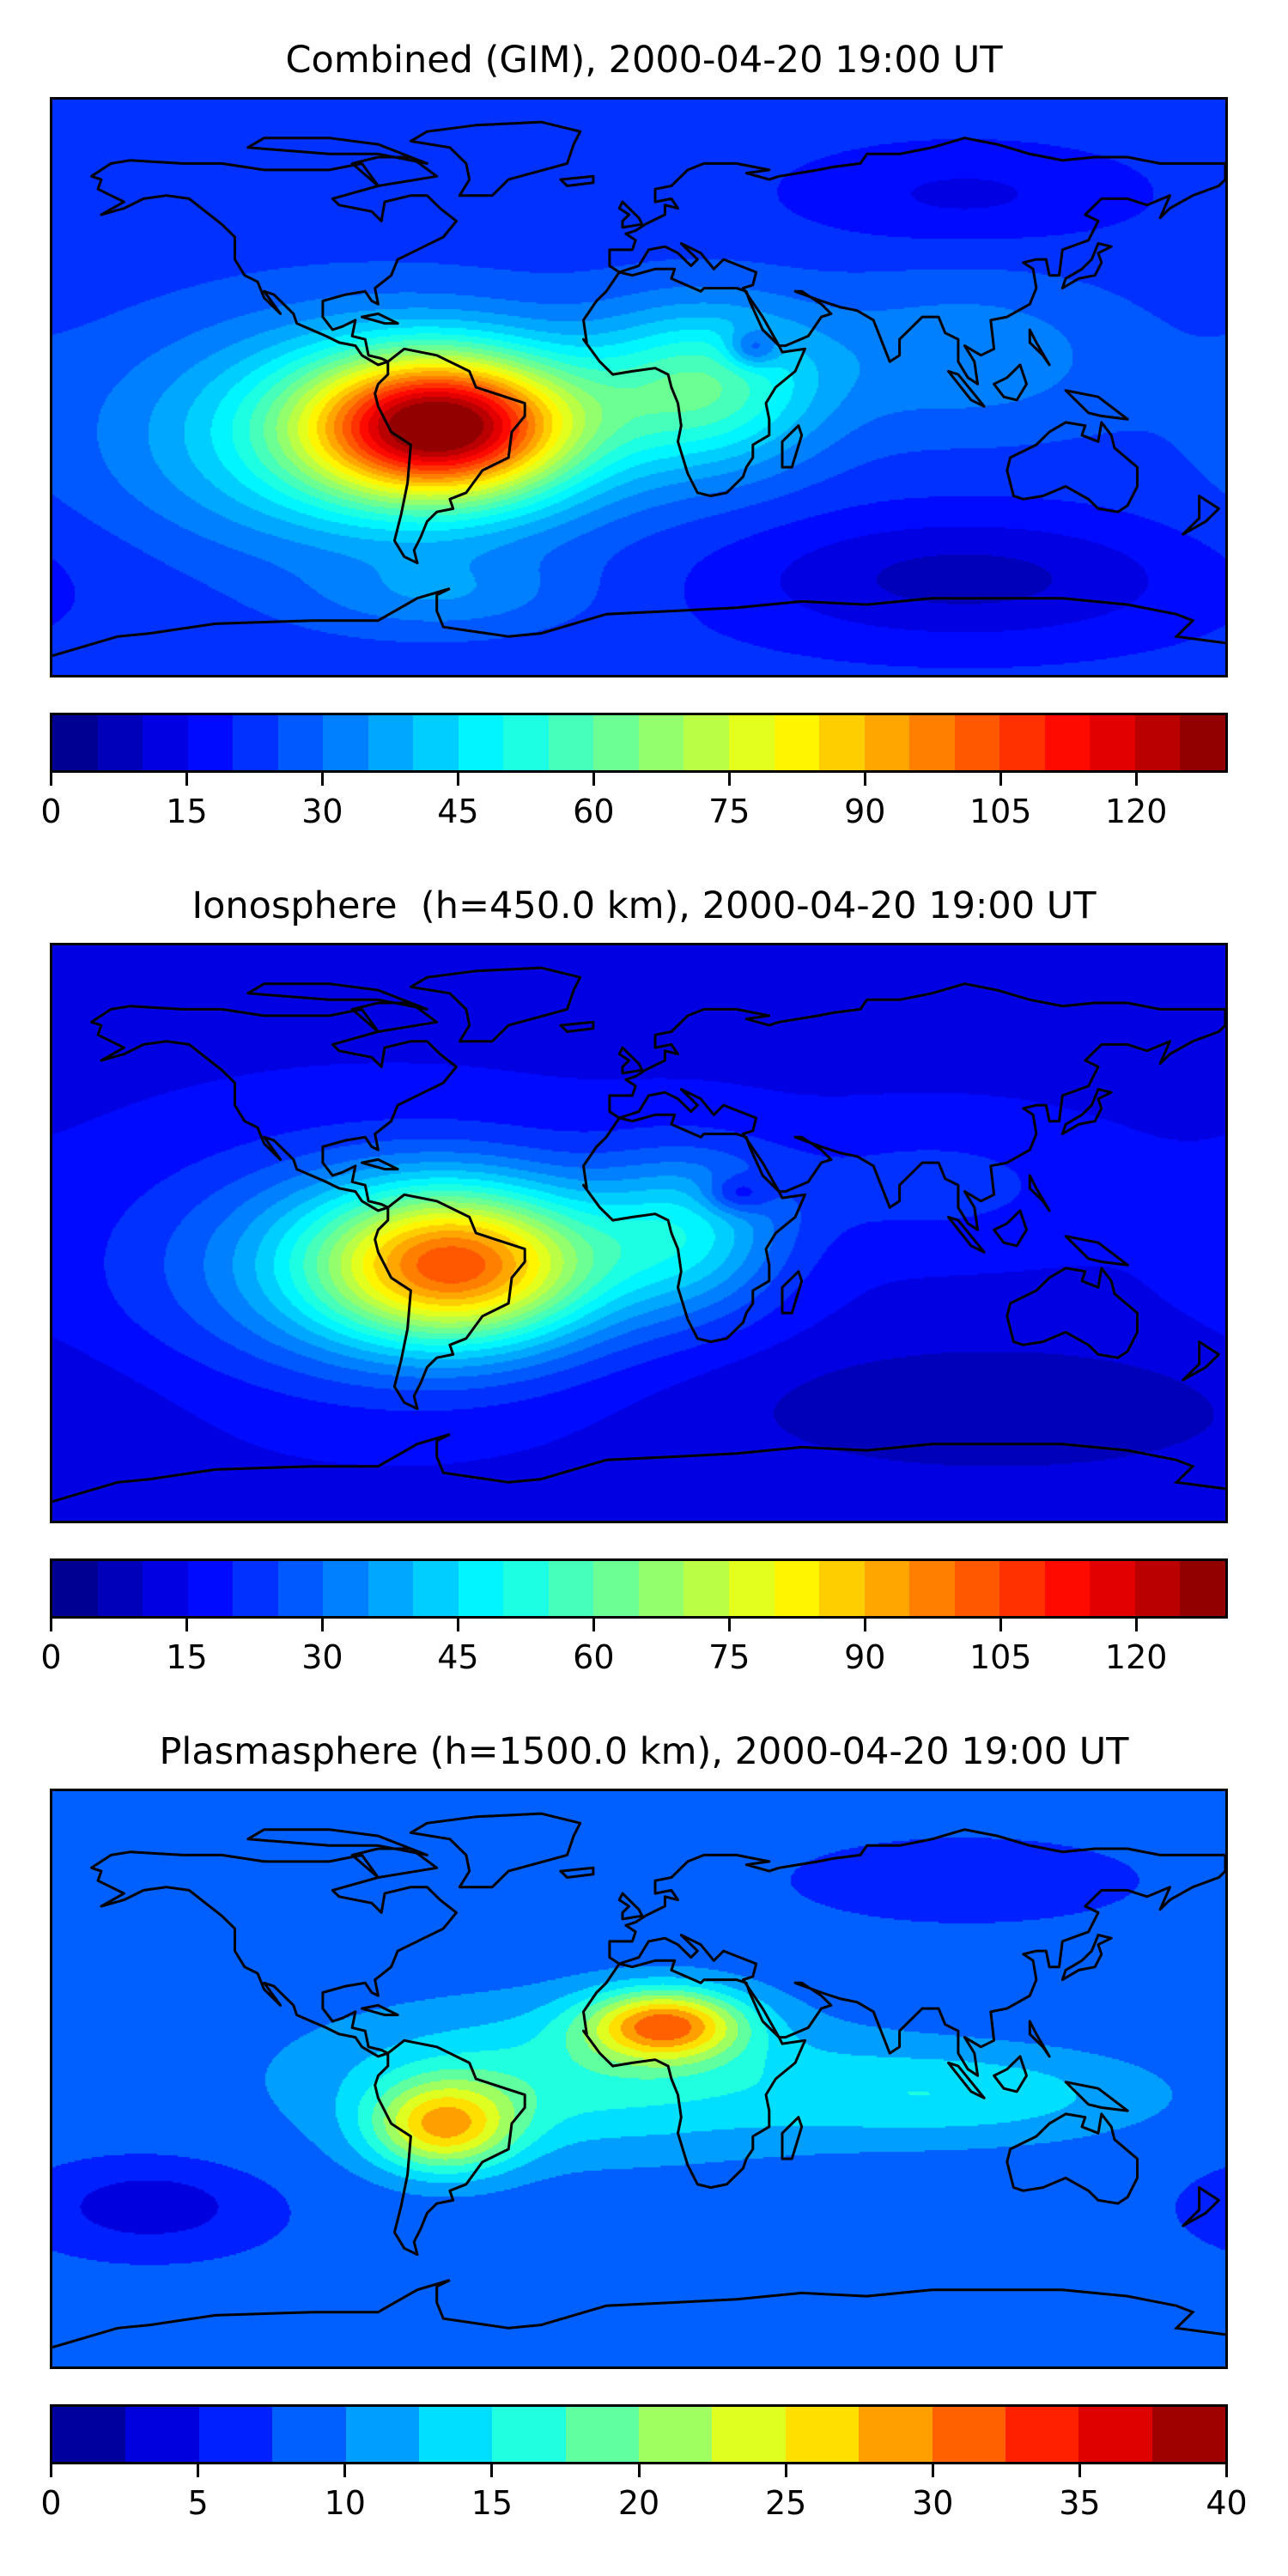 The width and height of the screenshot is (1288, 2576). What do you see at coordinates (729, 1657) in the screenshot?
I see `colorbar-tick-label: 75` at bounding box center [729, 1657].